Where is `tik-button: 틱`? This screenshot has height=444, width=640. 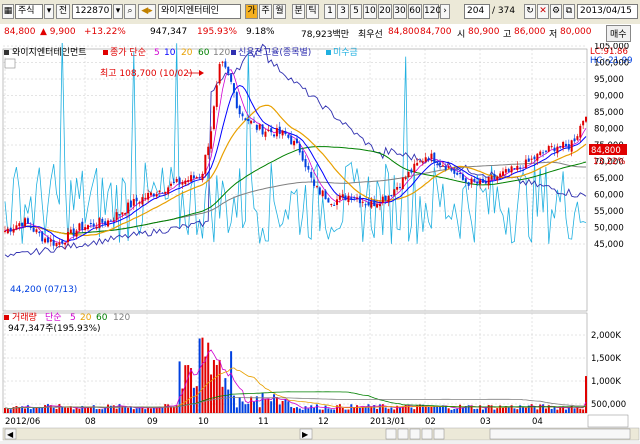 tik-button: 틱 is located at coordinates (312, 11).